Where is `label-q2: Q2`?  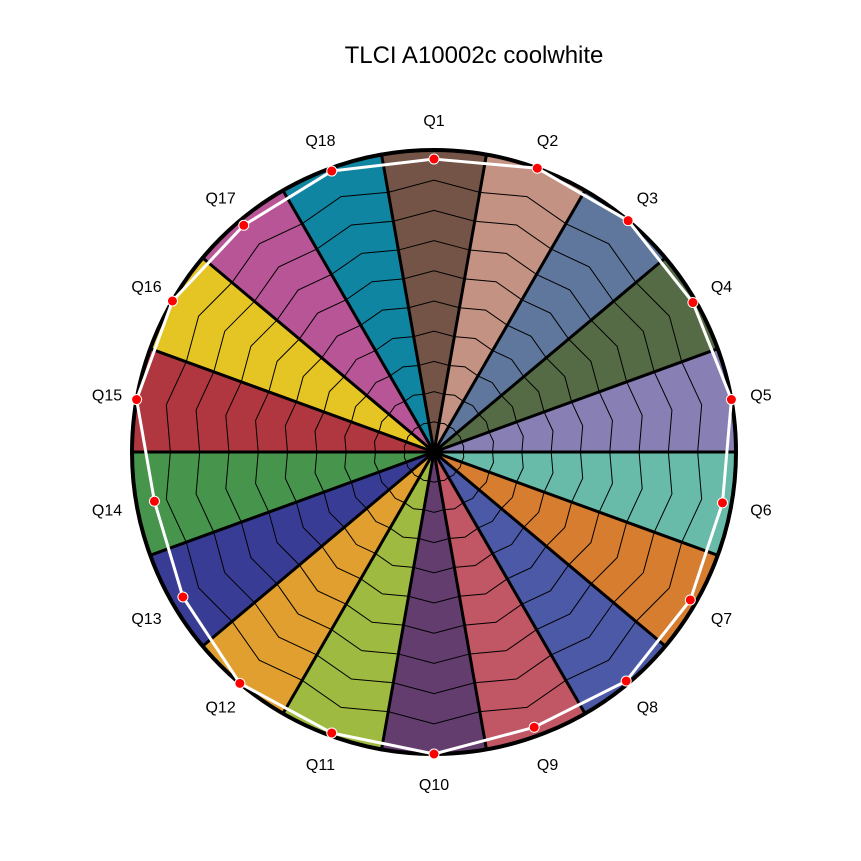 label-q2: Q2 is located at coordinates (547, 141).